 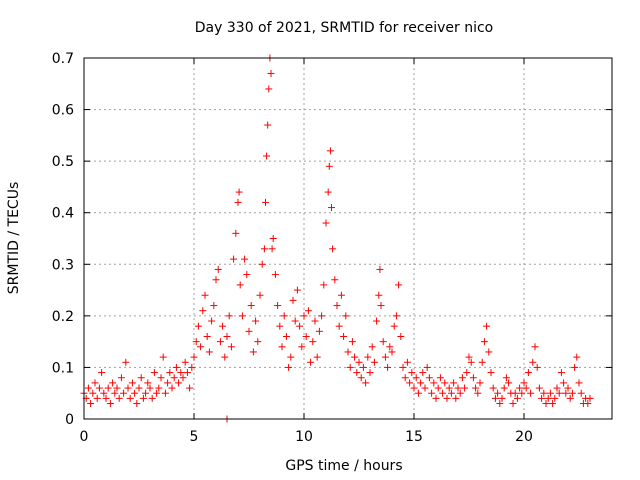 What do you see at coordinates (343, 466) in the screenshot?
I see `x-axis-label: GPS time / hours` at bounding box center [343, 466].